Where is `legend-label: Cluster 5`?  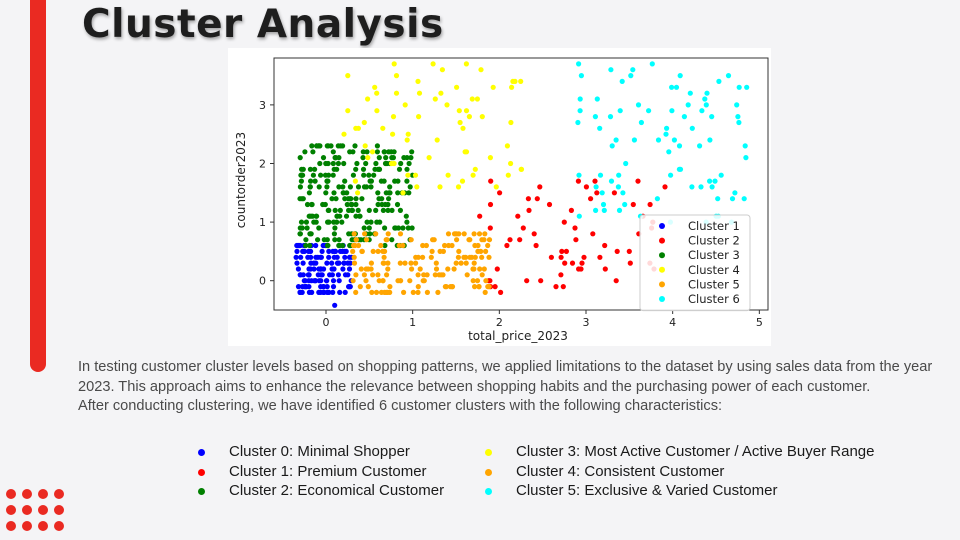 legend-label: Cluster 5 is located at coordinates (714, 284).